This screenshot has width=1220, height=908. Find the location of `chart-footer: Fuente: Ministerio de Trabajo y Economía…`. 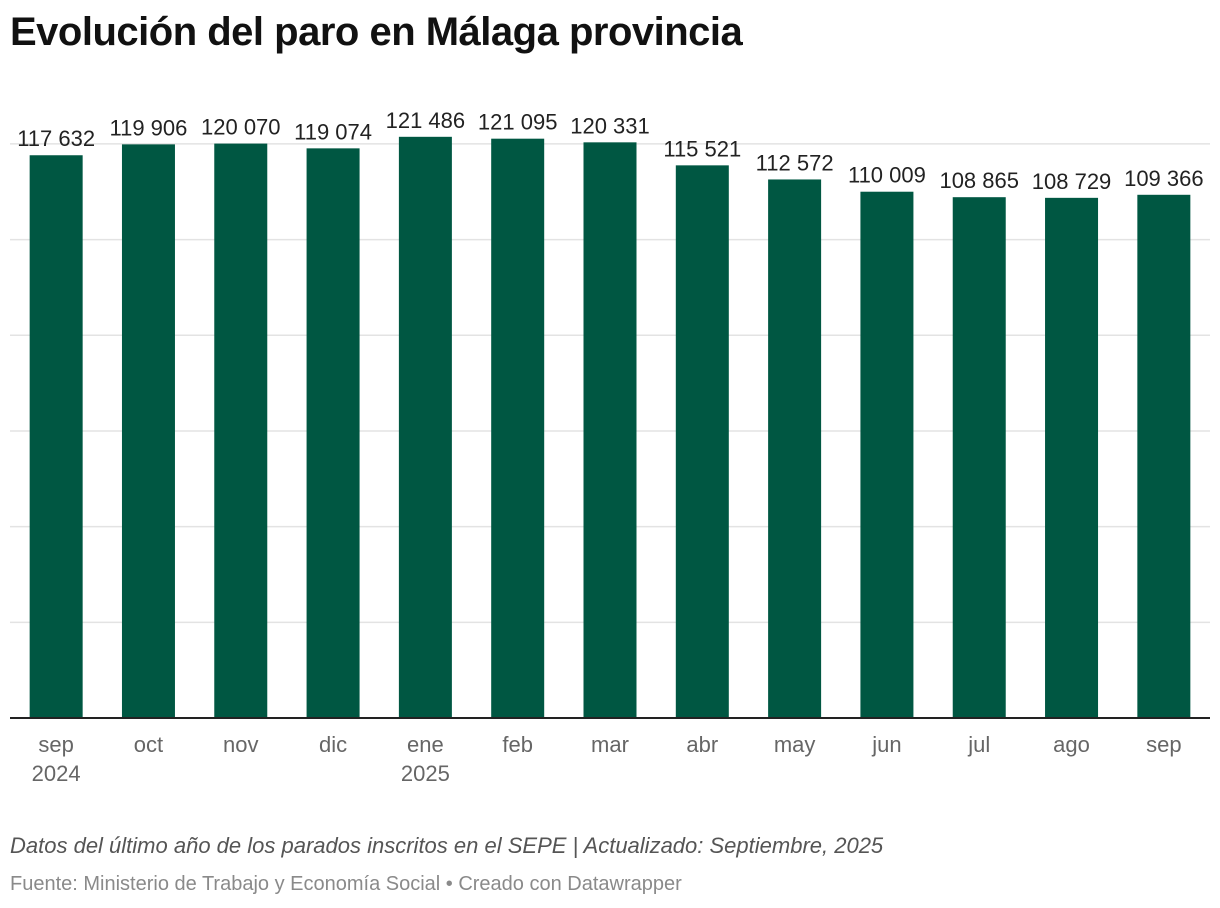

chart-footer: Fuente: Ministerio de Trabajo y Economía… is located at coordinates (346, 884).